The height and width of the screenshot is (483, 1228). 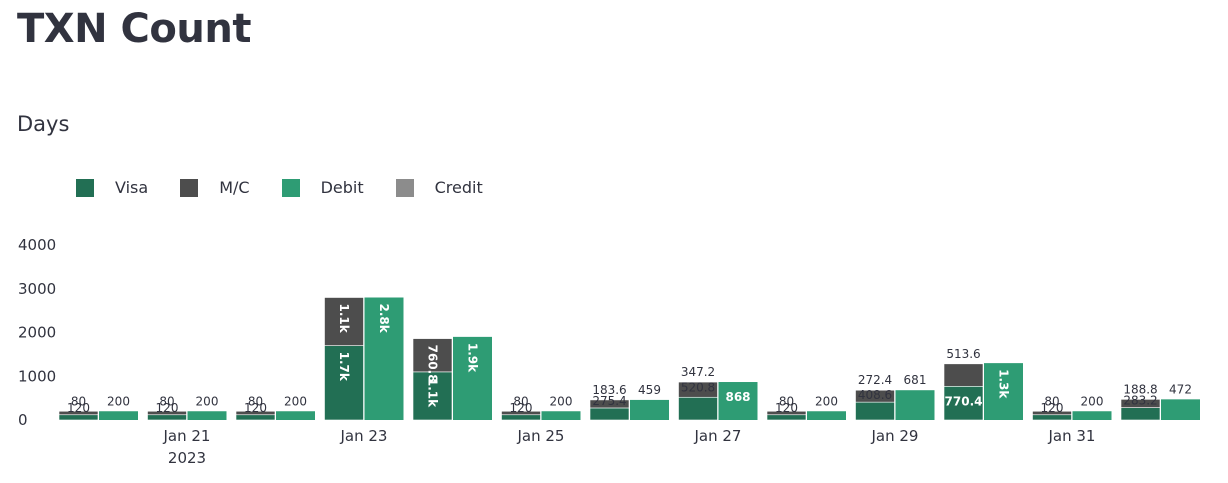 I want to click on data-label-debit: 1.9k, so click(x=473, y=358).